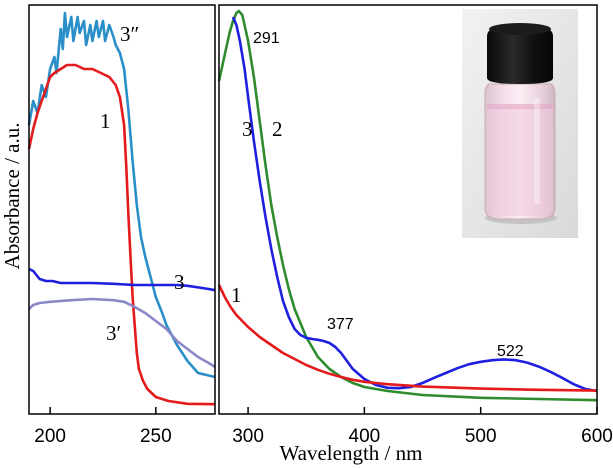 The image size is (613, 468). I want to click on right-x-tick-label-3: 600, so click(597, 436).